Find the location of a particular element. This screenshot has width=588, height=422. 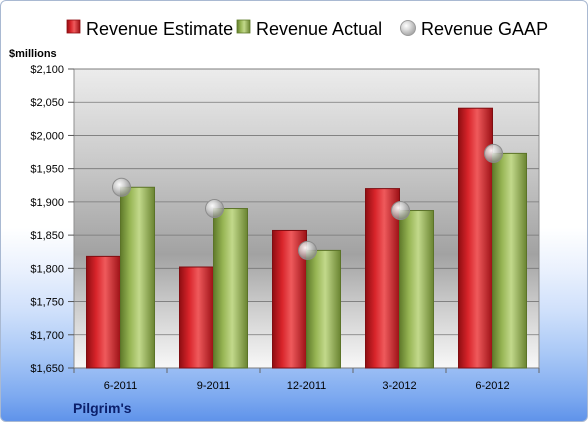

x-tick-label: 12-2011 is located at coordinates (307, 386).